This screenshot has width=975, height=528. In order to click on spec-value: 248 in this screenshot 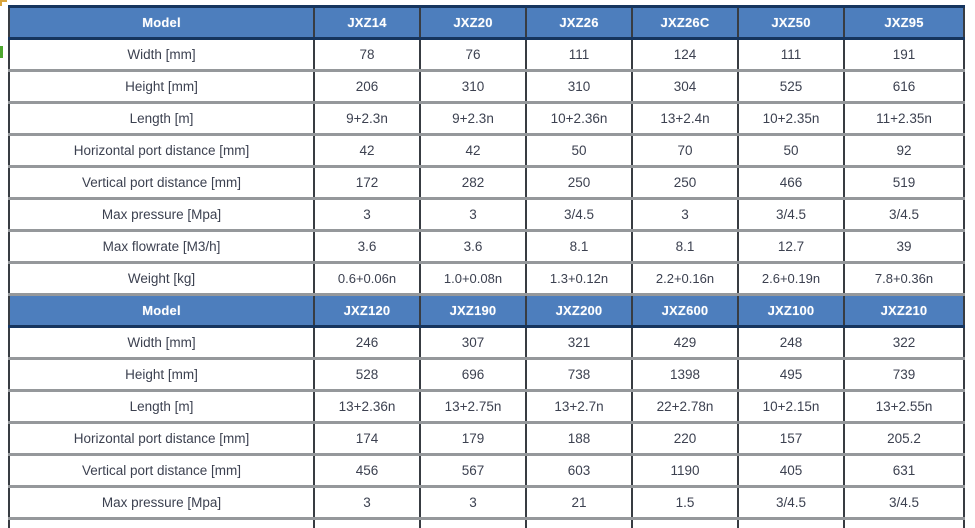, I will do `click(791, 342)`.